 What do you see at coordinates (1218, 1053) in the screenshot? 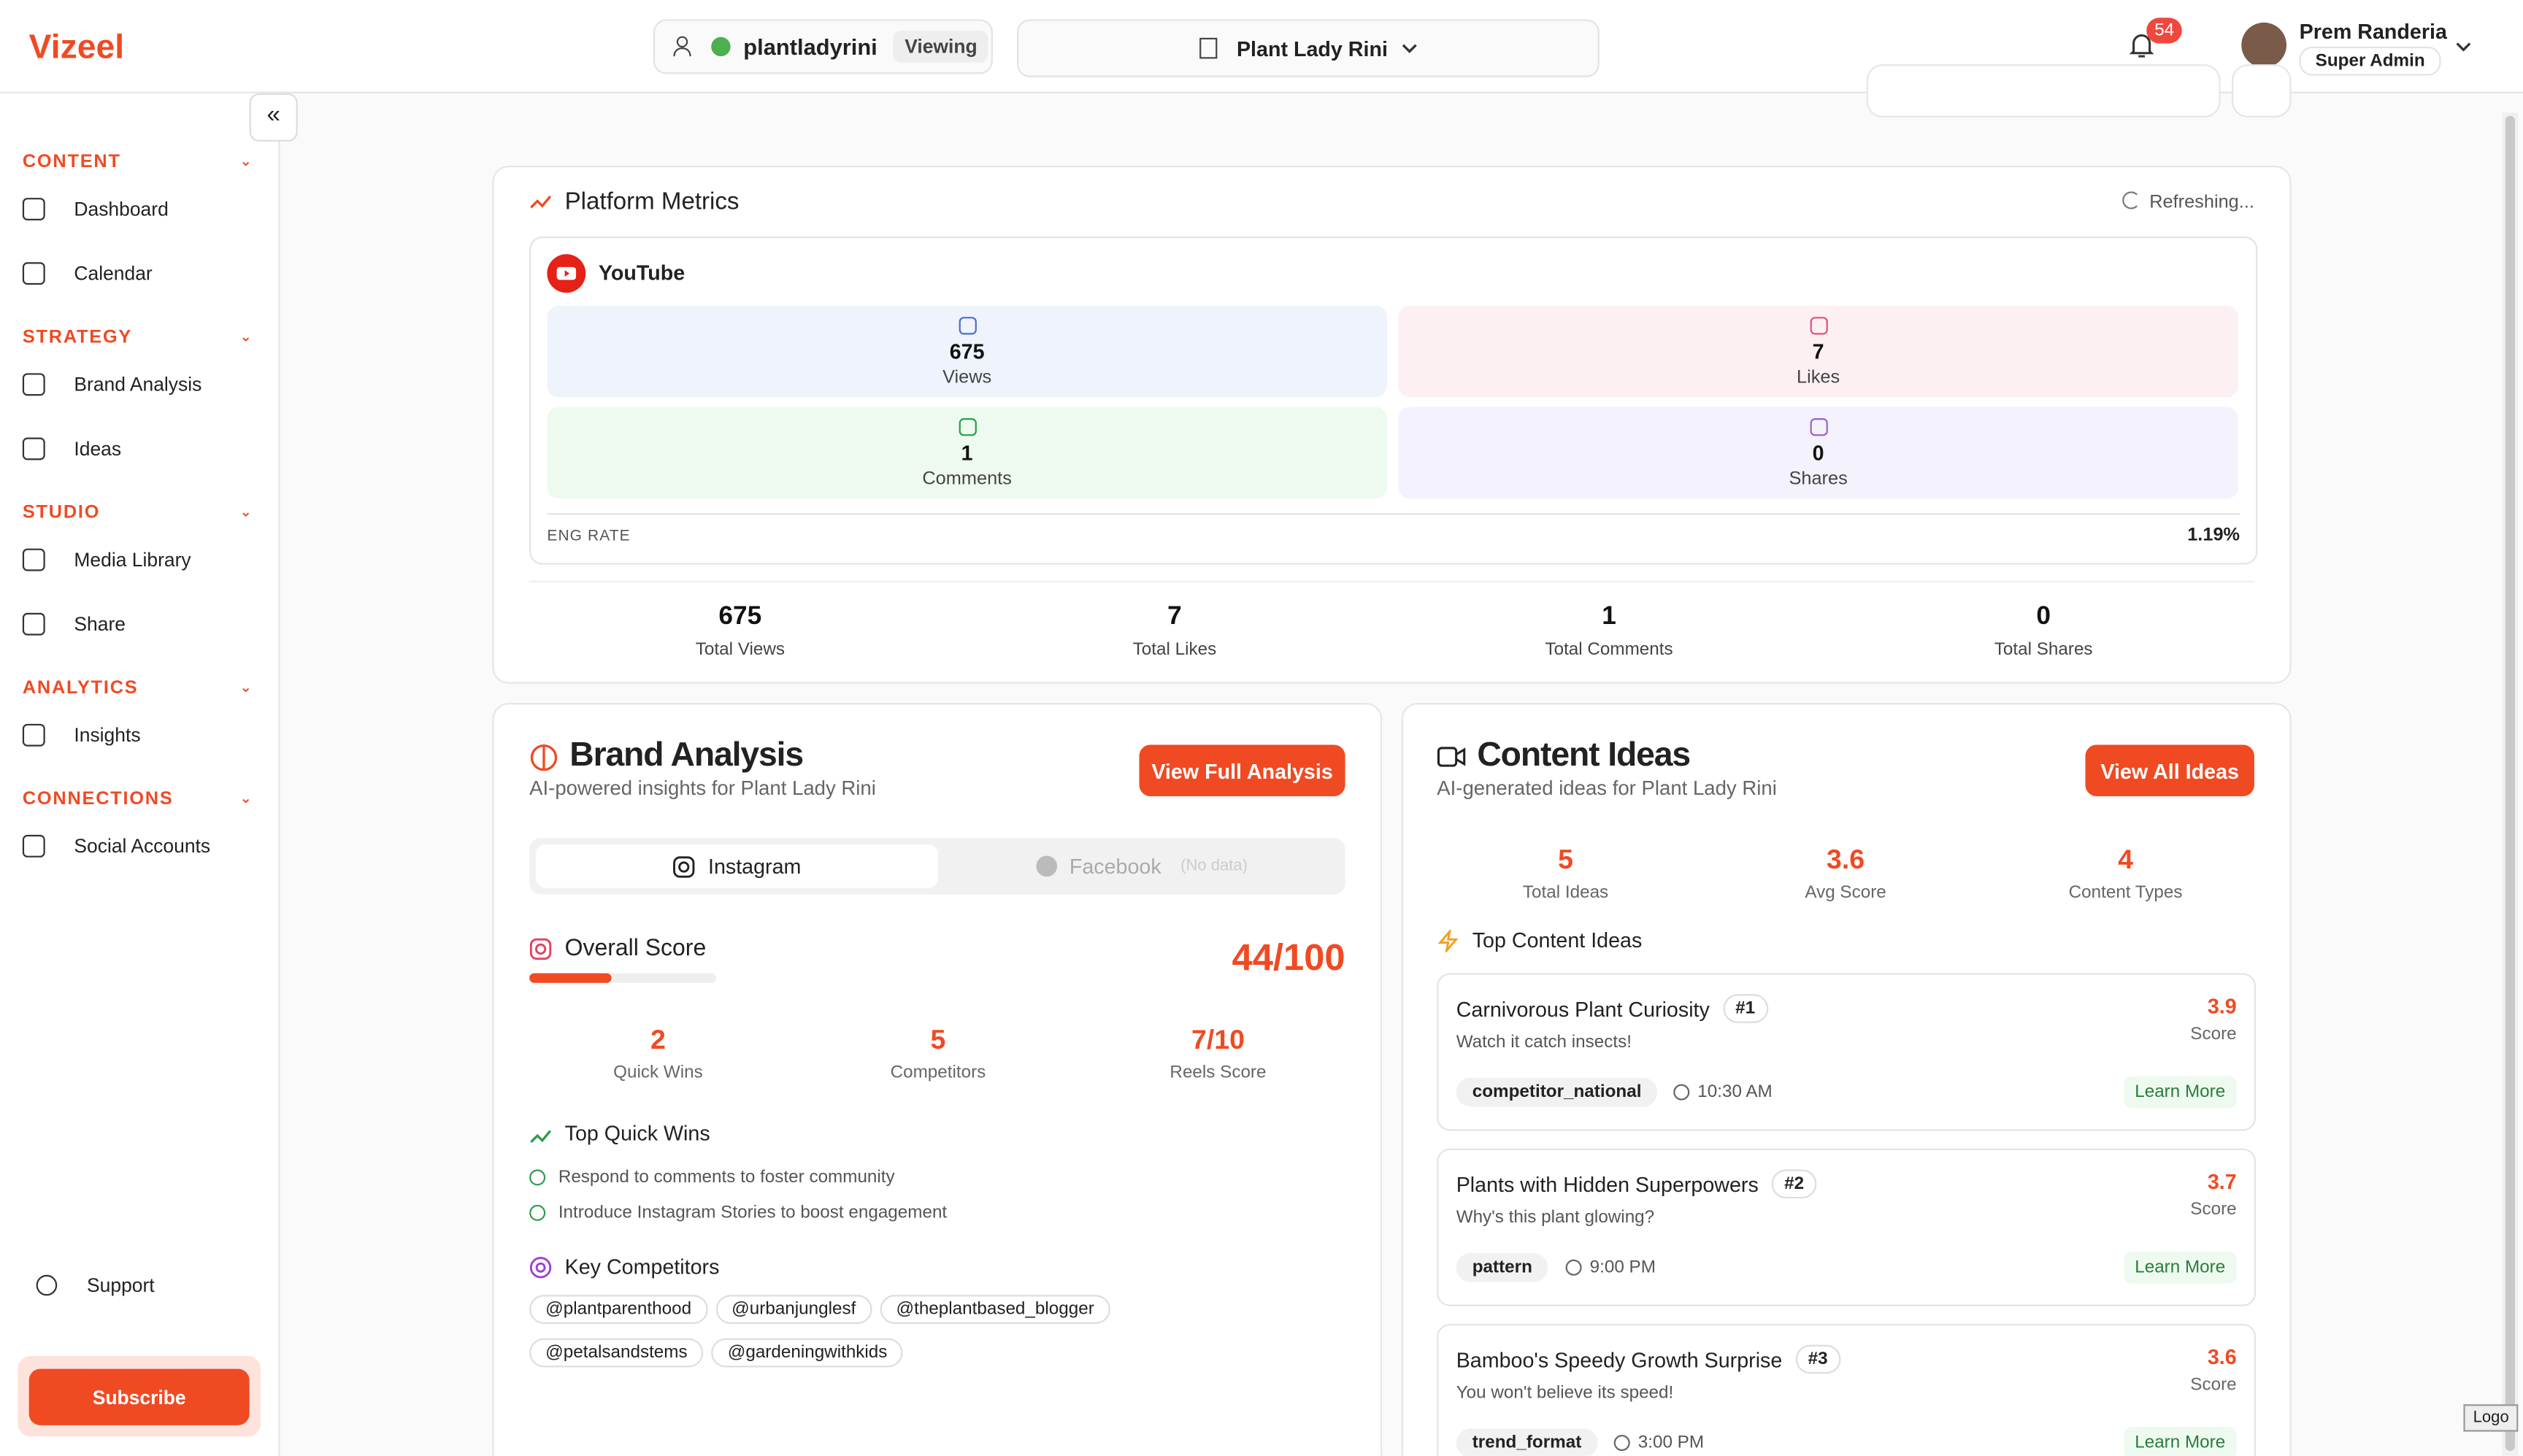
I see `stat: 7/10 Reels Score` at bounding box center [1218, 1053].